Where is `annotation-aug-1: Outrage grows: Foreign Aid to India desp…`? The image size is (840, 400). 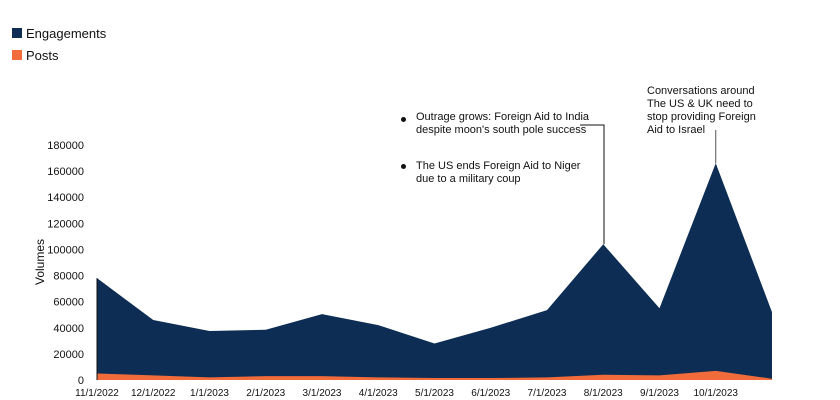
annotation-aug-1: Outrage grows: Foreign Aid to India desp… is located at coordinates (503, 123).